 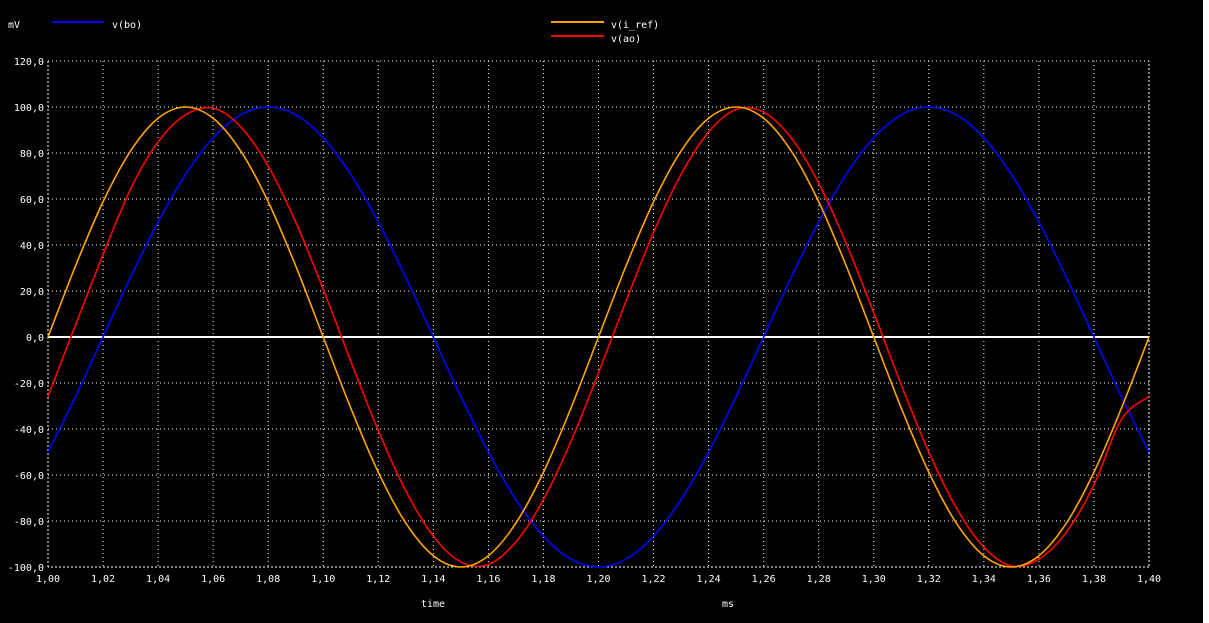 What do you see at coordinates (97, 25) in the screenshot?
I see `legend-item-v-bo: v(bo)` at bounding box center [97, 25].